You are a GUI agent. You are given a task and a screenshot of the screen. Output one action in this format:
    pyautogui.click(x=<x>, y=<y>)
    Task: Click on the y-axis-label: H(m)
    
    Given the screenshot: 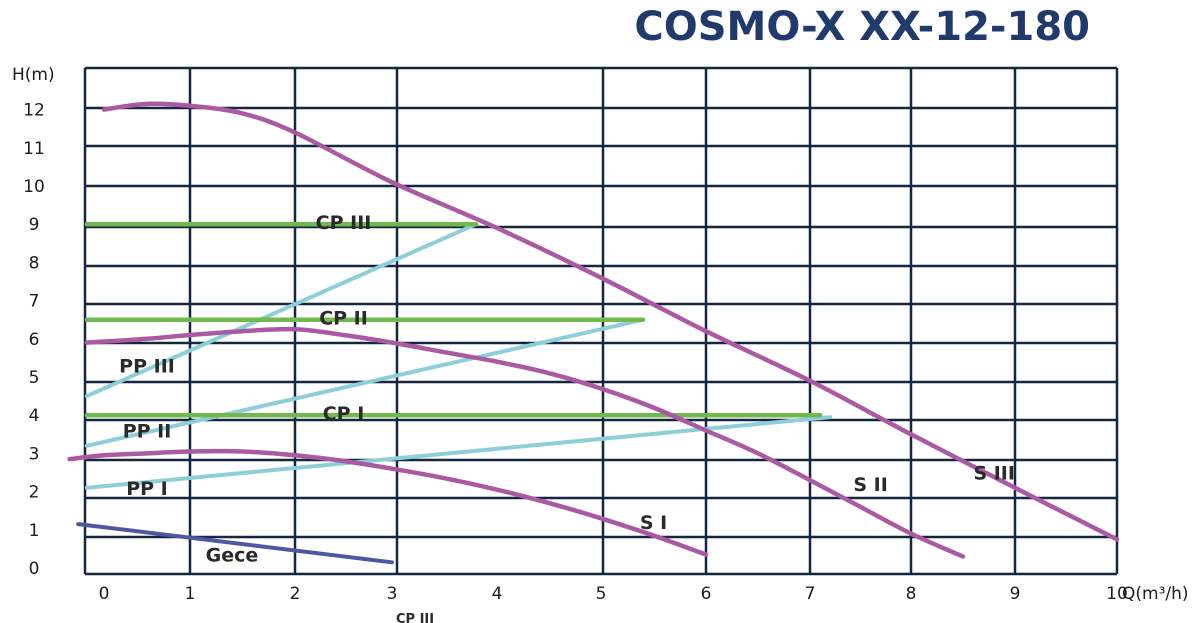 What is the action you would take?
    pyautogui.click(x=33, y=75)
    